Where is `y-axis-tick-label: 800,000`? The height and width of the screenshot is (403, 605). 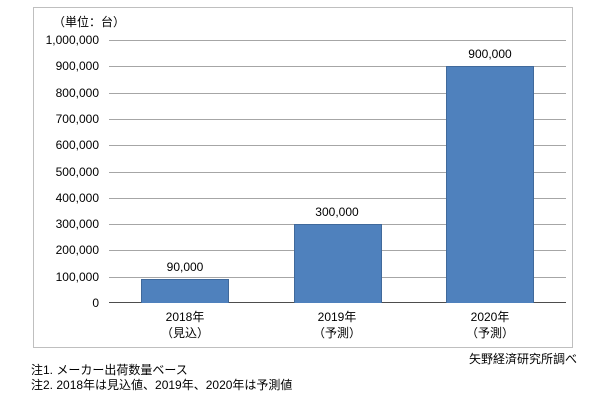 y-axis-tick-label: 800,000 is located at coordinates (77, 93).